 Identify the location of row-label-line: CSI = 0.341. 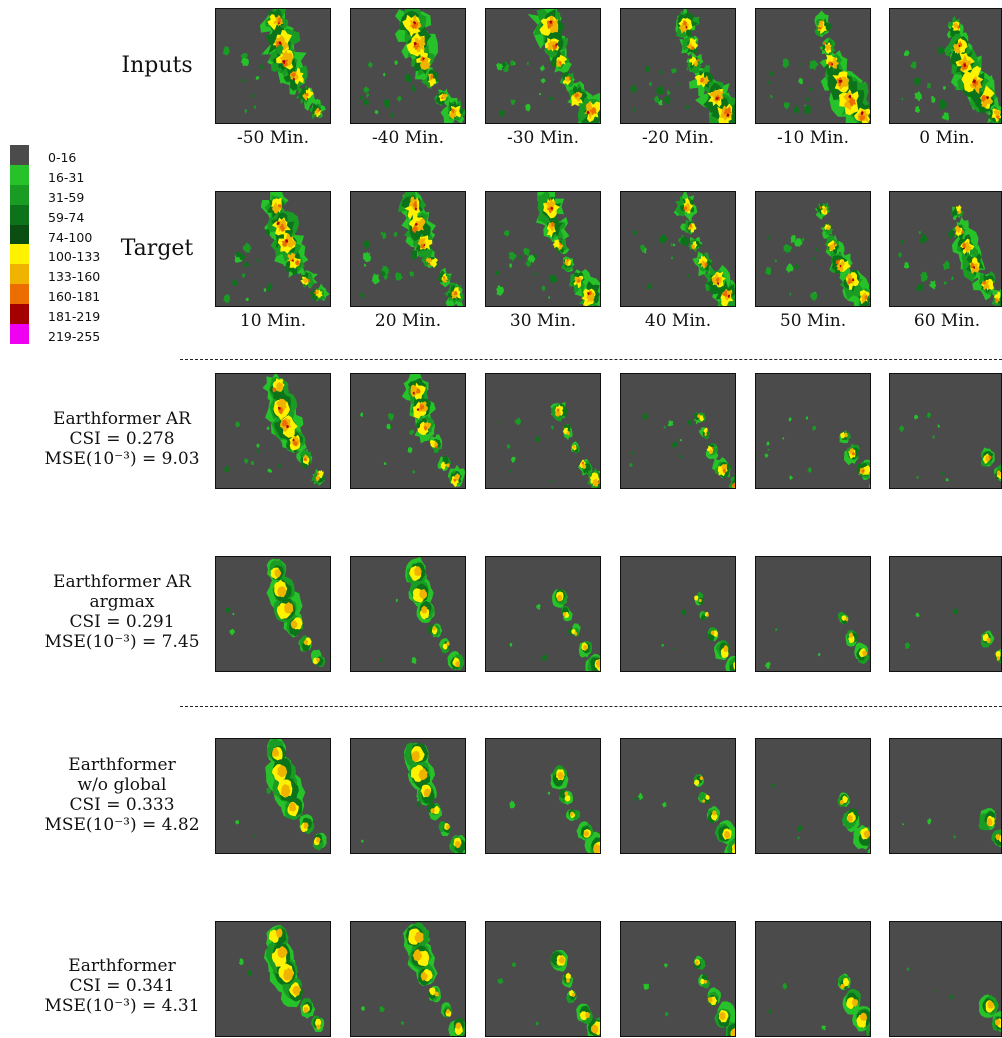
(122, 986).